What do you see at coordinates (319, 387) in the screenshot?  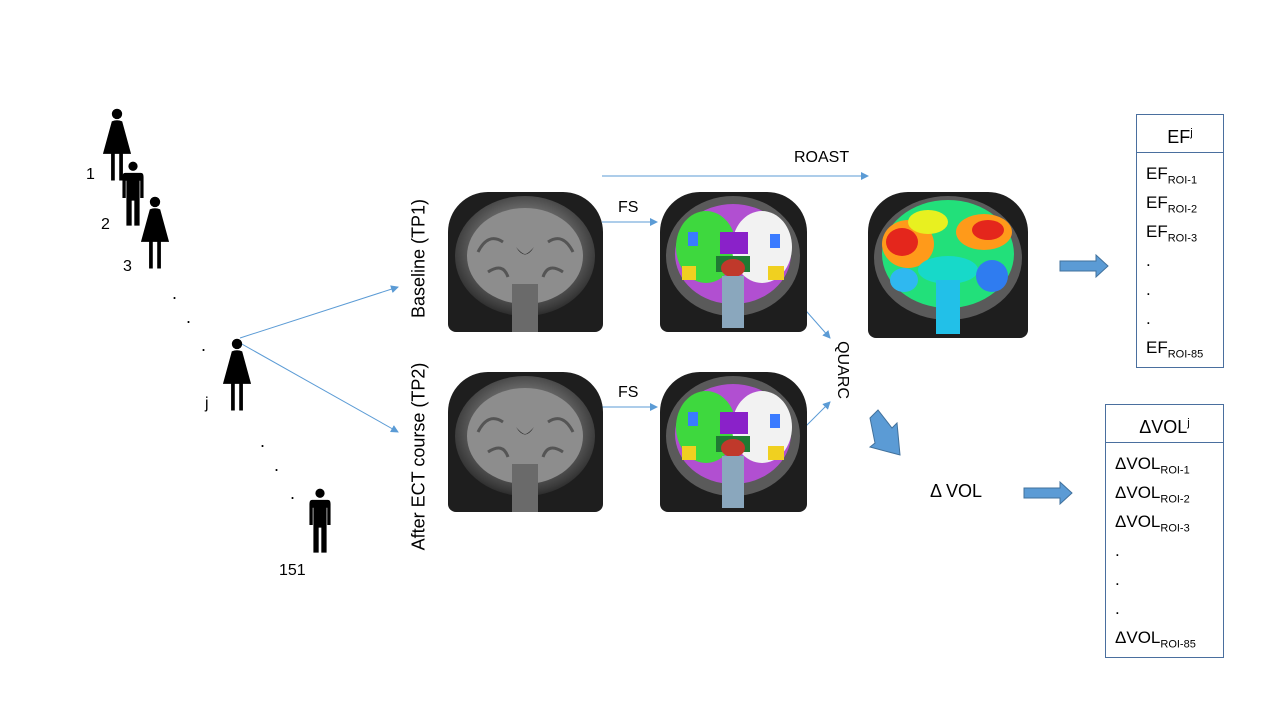 I see `arrow-j-to-followup` at bounding box center [319, 387].